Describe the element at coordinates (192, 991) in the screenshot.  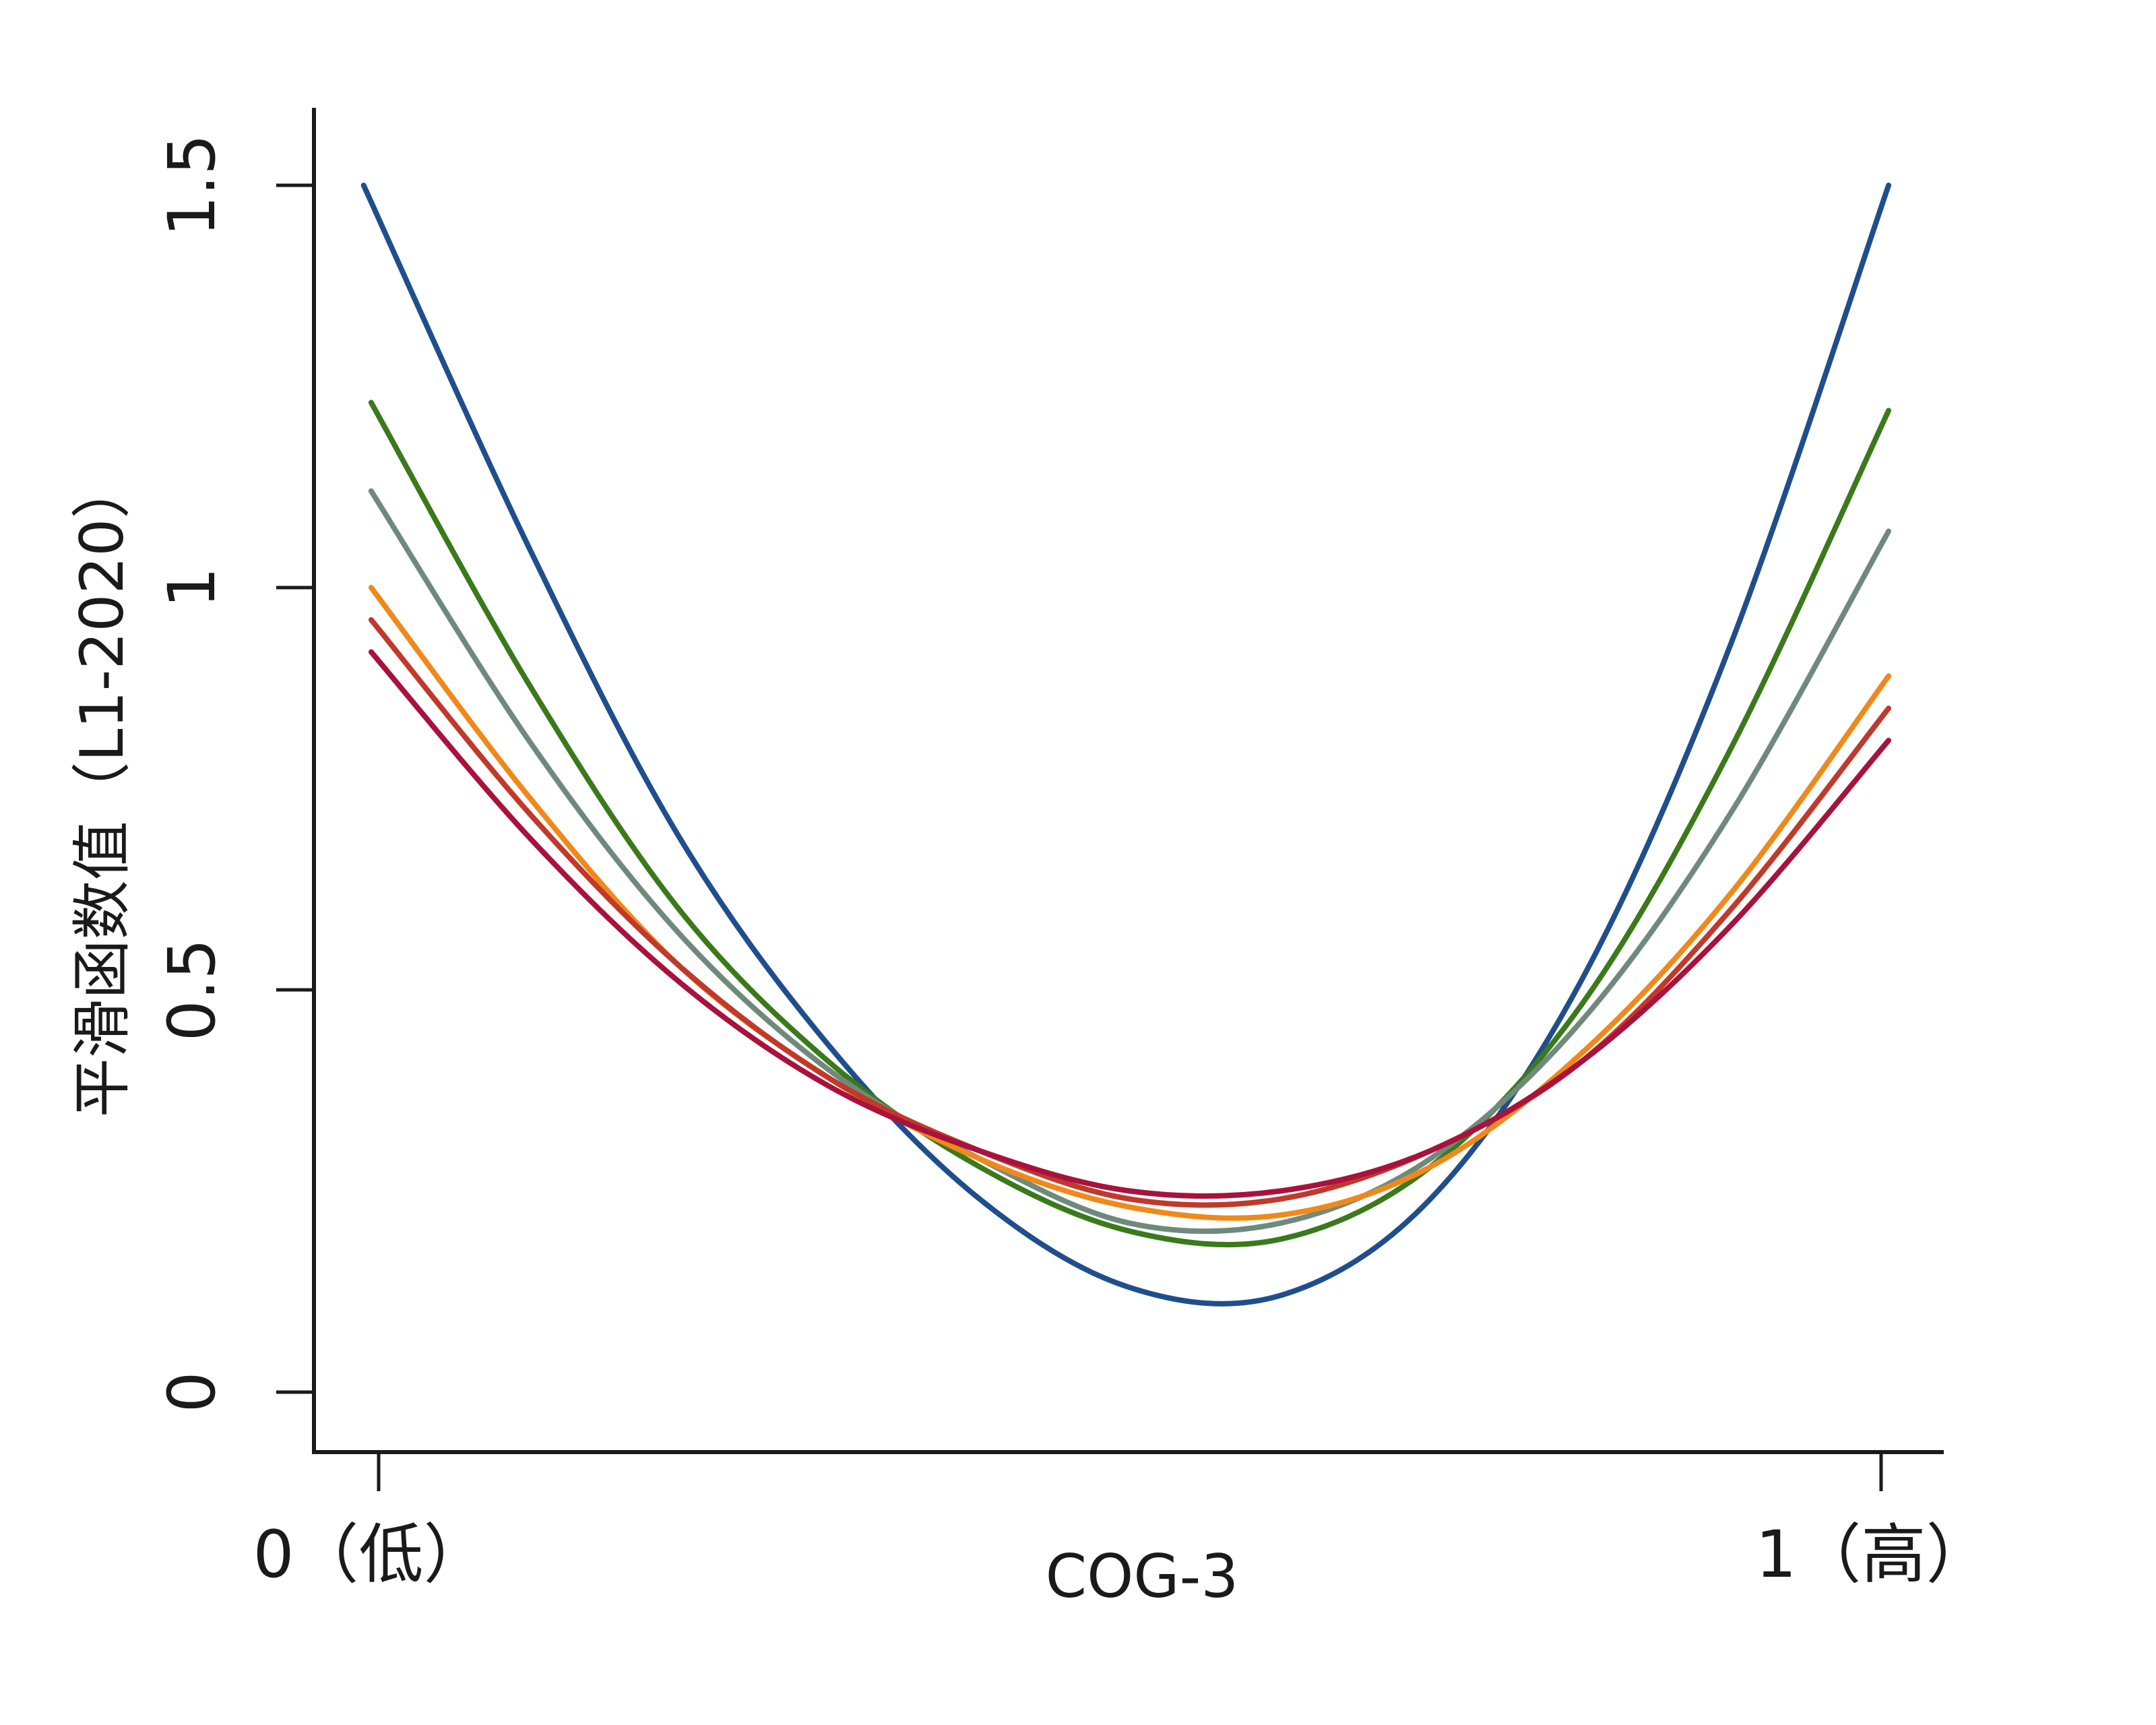
I see `y-tick-label: 0.5` at that location.